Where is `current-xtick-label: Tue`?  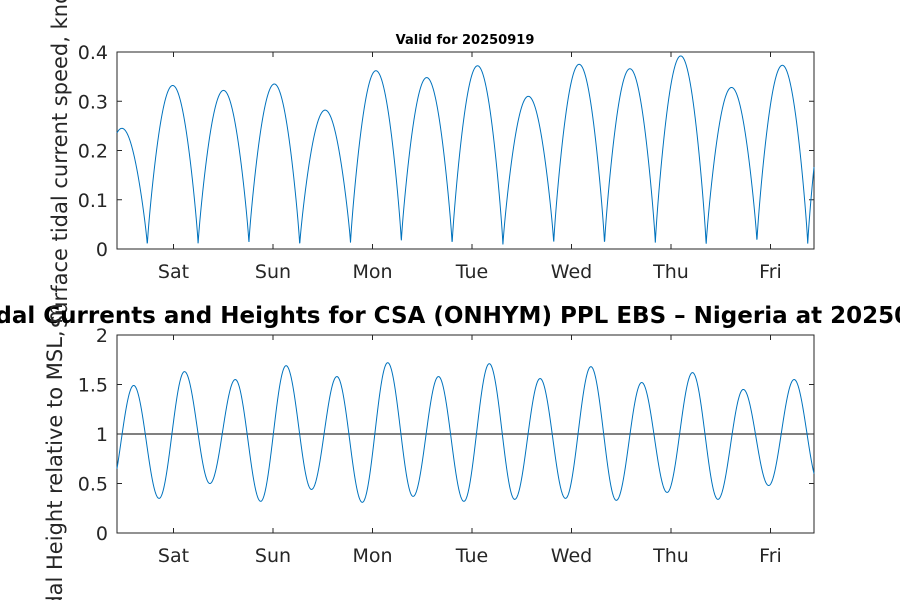
current-xtick-label: Tue is located at coordinates (471, 272).